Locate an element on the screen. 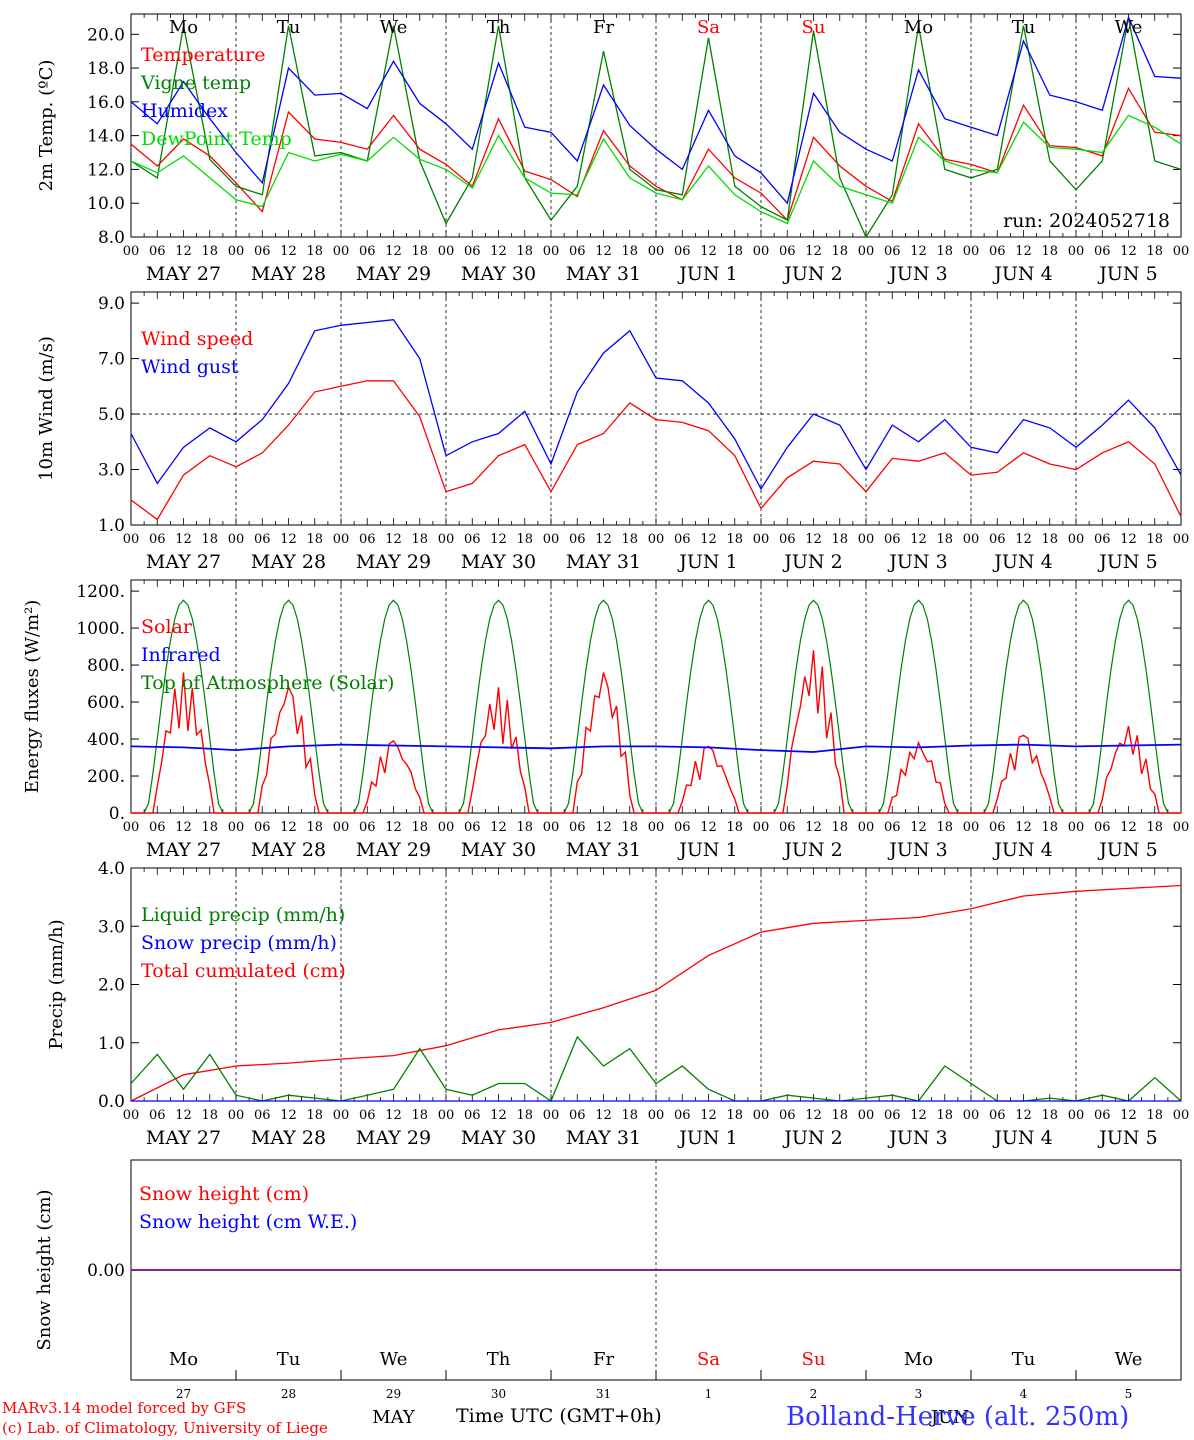  x-date-label: JUN 3 is located at coordinates (917, 562).